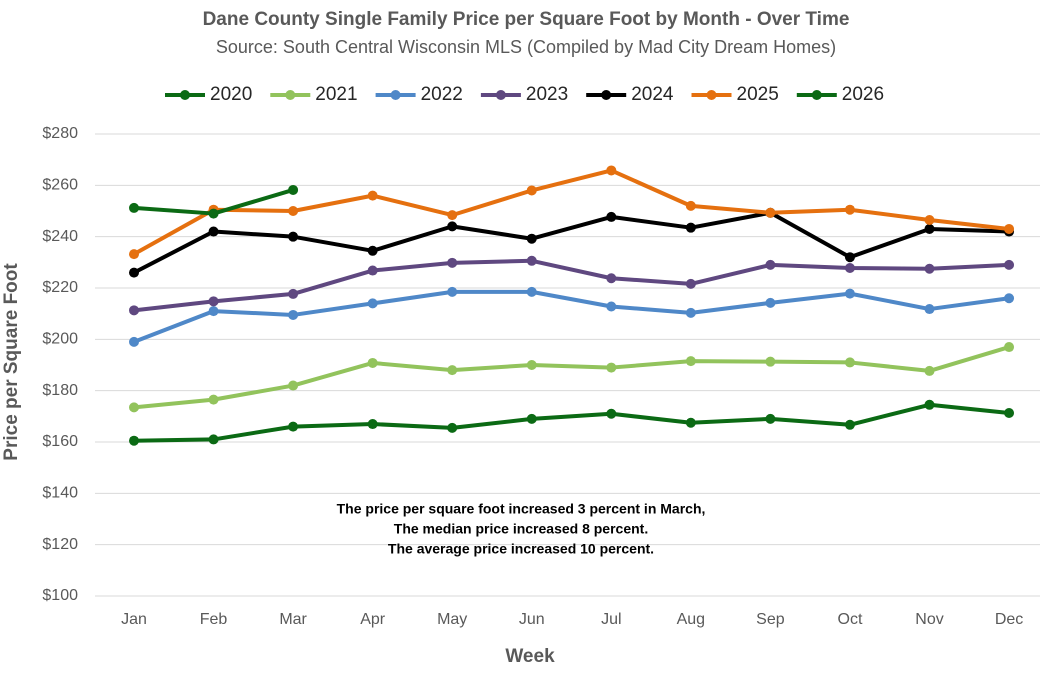  I want to click on legend-label: 2020, so click(231, 94).